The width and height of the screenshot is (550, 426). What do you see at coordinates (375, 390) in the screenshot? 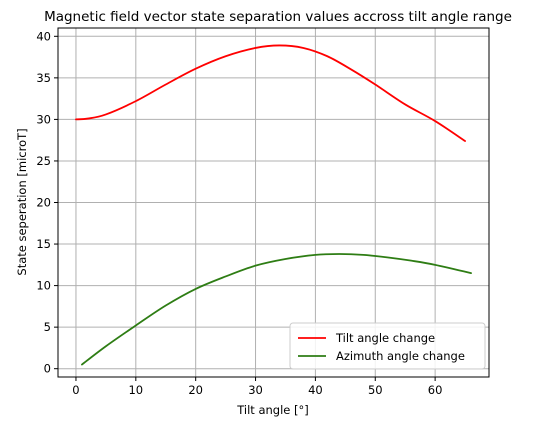
I see `x-tick-label: 50` at bounding box center [375, 390].